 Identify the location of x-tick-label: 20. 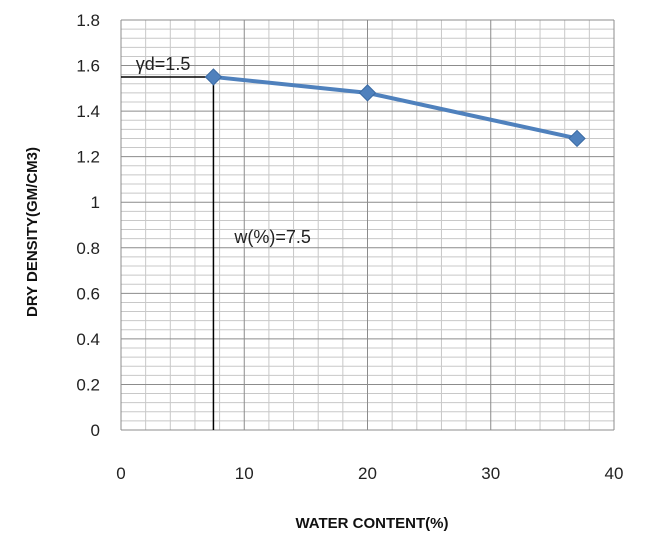
(367, 473).